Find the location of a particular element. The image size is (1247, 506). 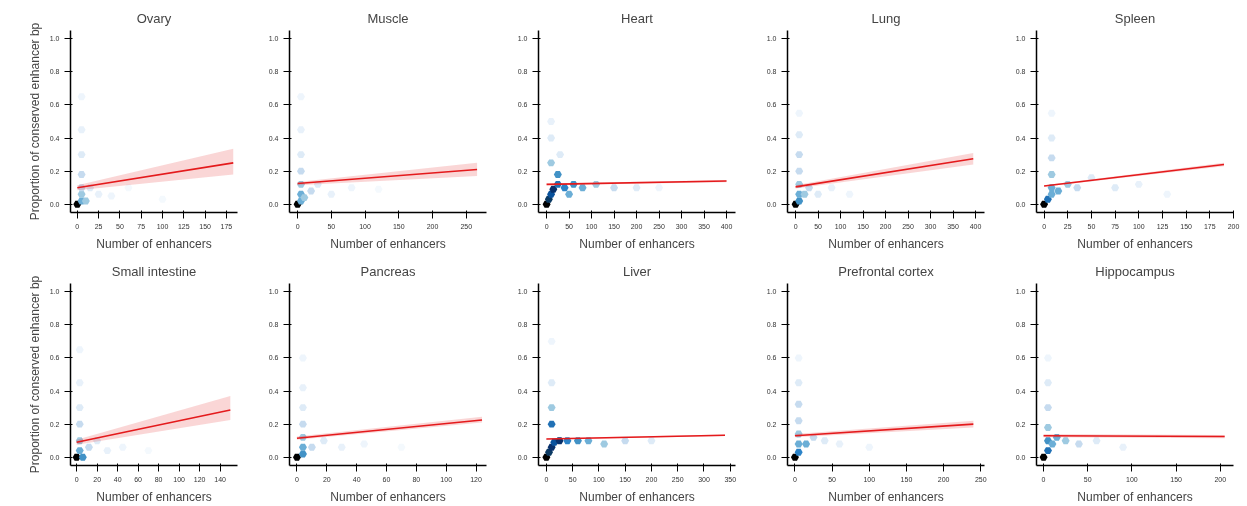

chart-title: Prefrontal cortex is located at coordinates (886, 271).